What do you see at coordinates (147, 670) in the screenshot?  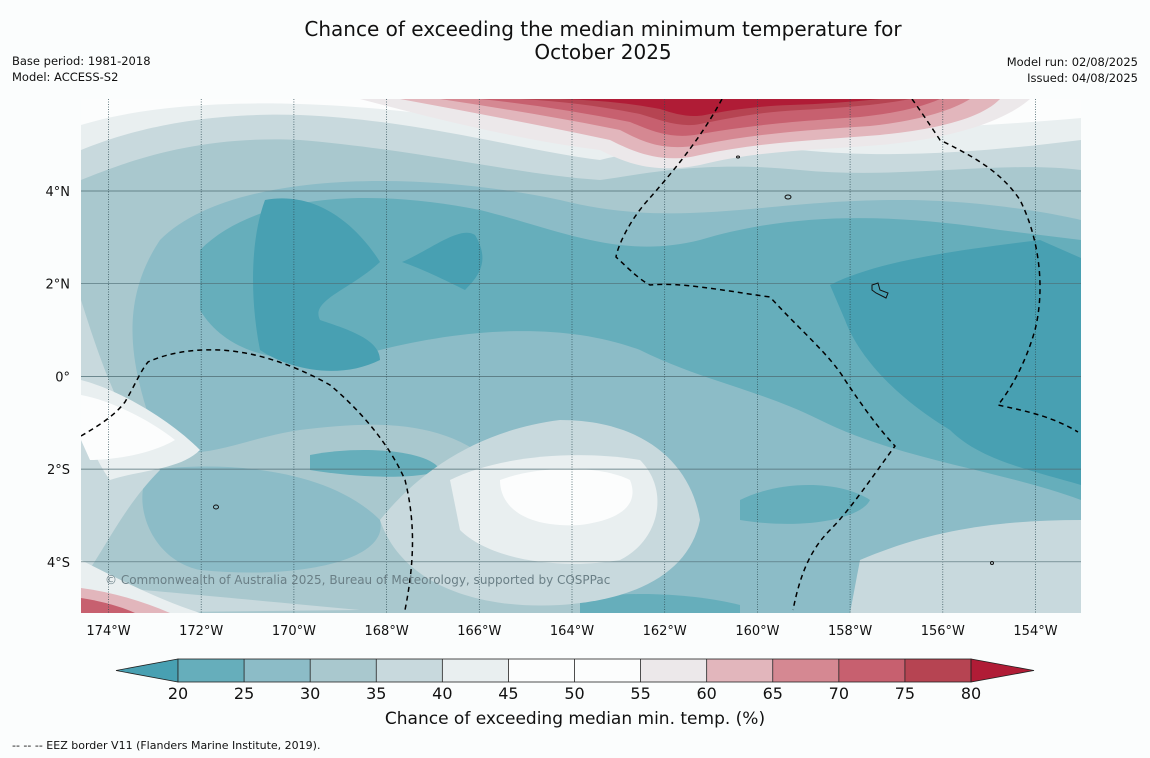 I see `colorbar-extend-low` at bounding box center [147, 670].